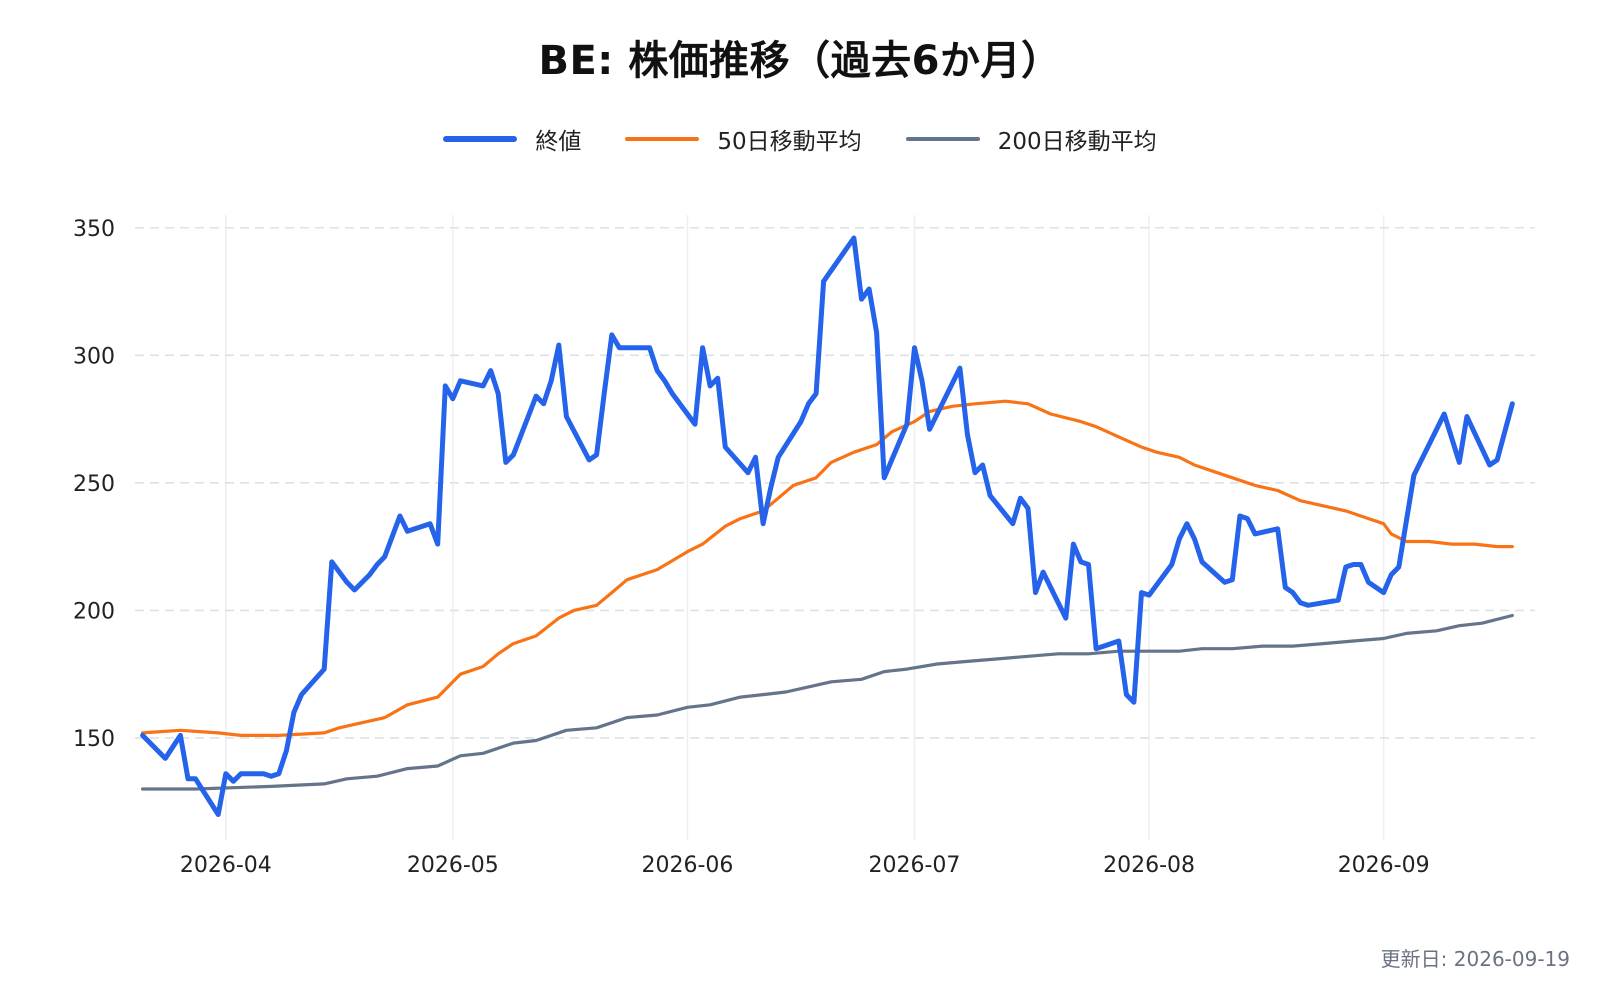  What do you see at coordinates (94, 229) in the screenshot?
I see `y-tick-label: 350` at bounding box center [94, 229].